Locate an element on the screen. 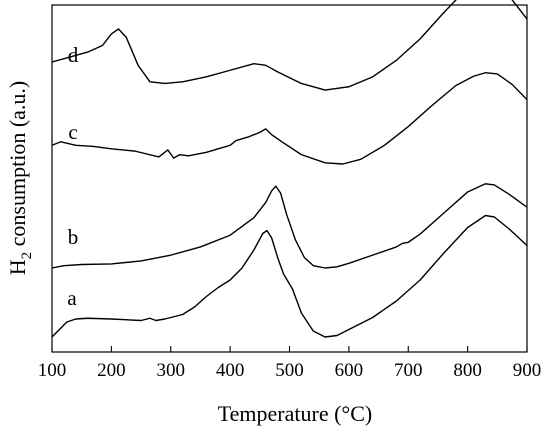 The height and width of the screenshot is (435, 550). x-axis-title: Temperature (°C) is located at coordinates (295, 413).